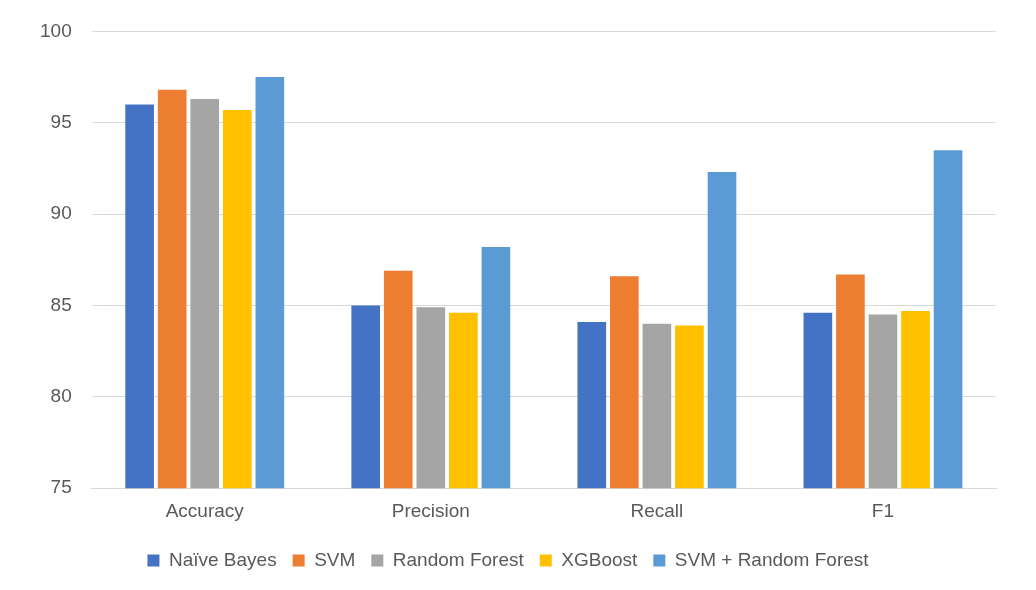 This screenshot has height=590, width=1036. I want to click on x-tick-label: Precision, so click(430, 510).